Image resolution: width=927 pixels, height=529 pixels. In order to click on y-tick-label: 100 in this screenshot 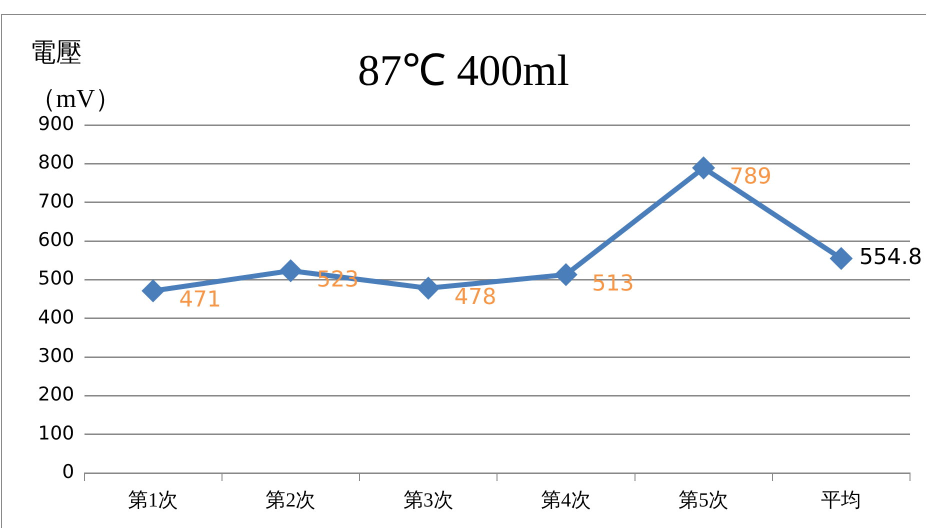, I will do `click(56, 433)`.